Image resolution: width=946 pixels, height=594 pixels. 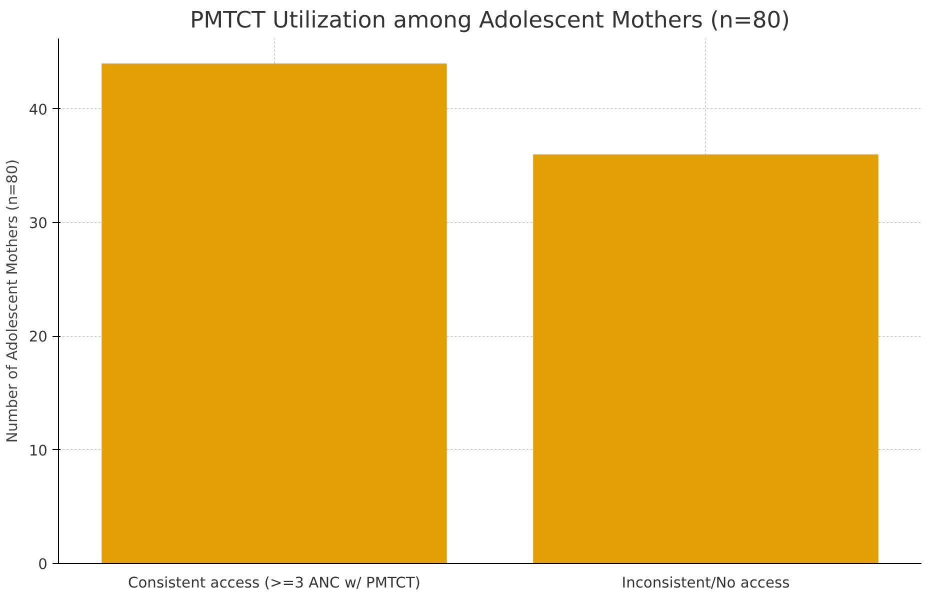 What do you see at coordinates (38, 337) in the screenshot?
I see `y-tick-label: 20` at bounding box center [38, 337].